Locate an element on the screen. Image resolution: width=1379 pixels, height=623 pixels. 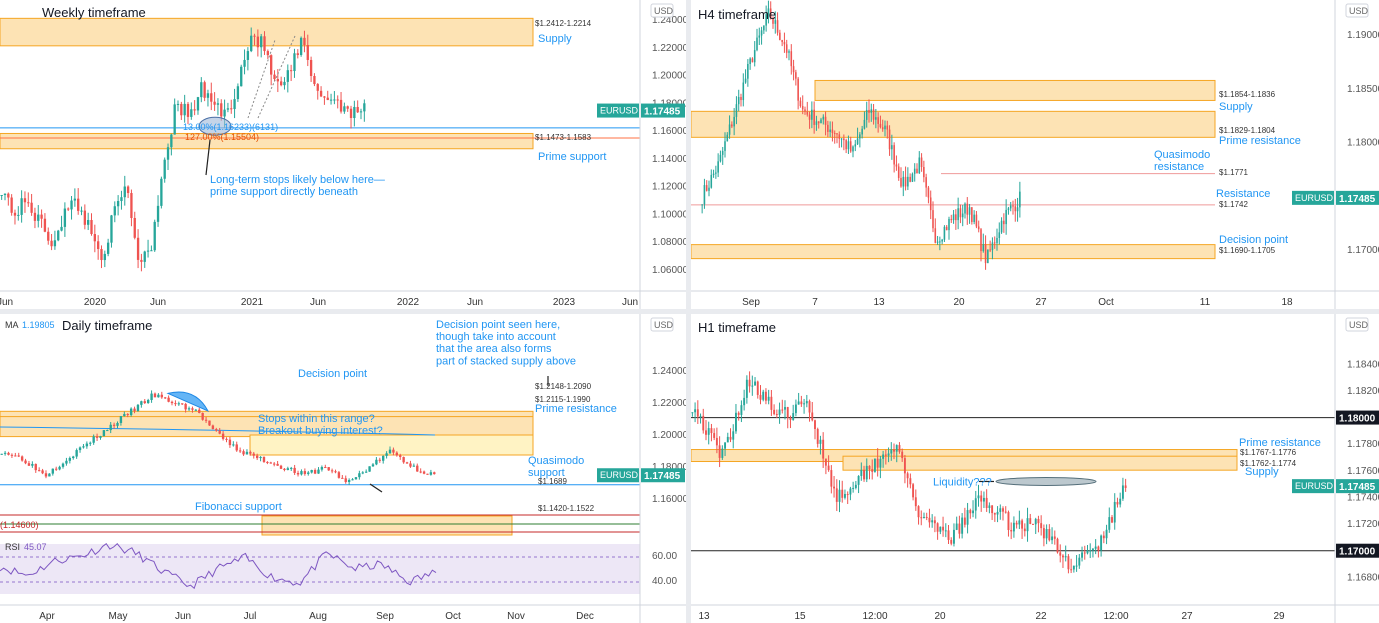
y-tick-label: 1.18200 is located at coordinates (1363, 391).